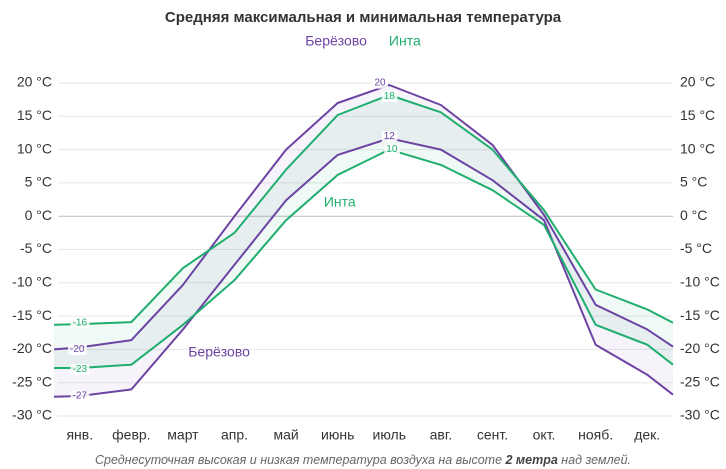 This screenshot has width=726, height=469. What do you see at coordinates (700, 381) in the screenshot?
I see `y2-tick-label: -25 °C` at bounding box center [700, 381].